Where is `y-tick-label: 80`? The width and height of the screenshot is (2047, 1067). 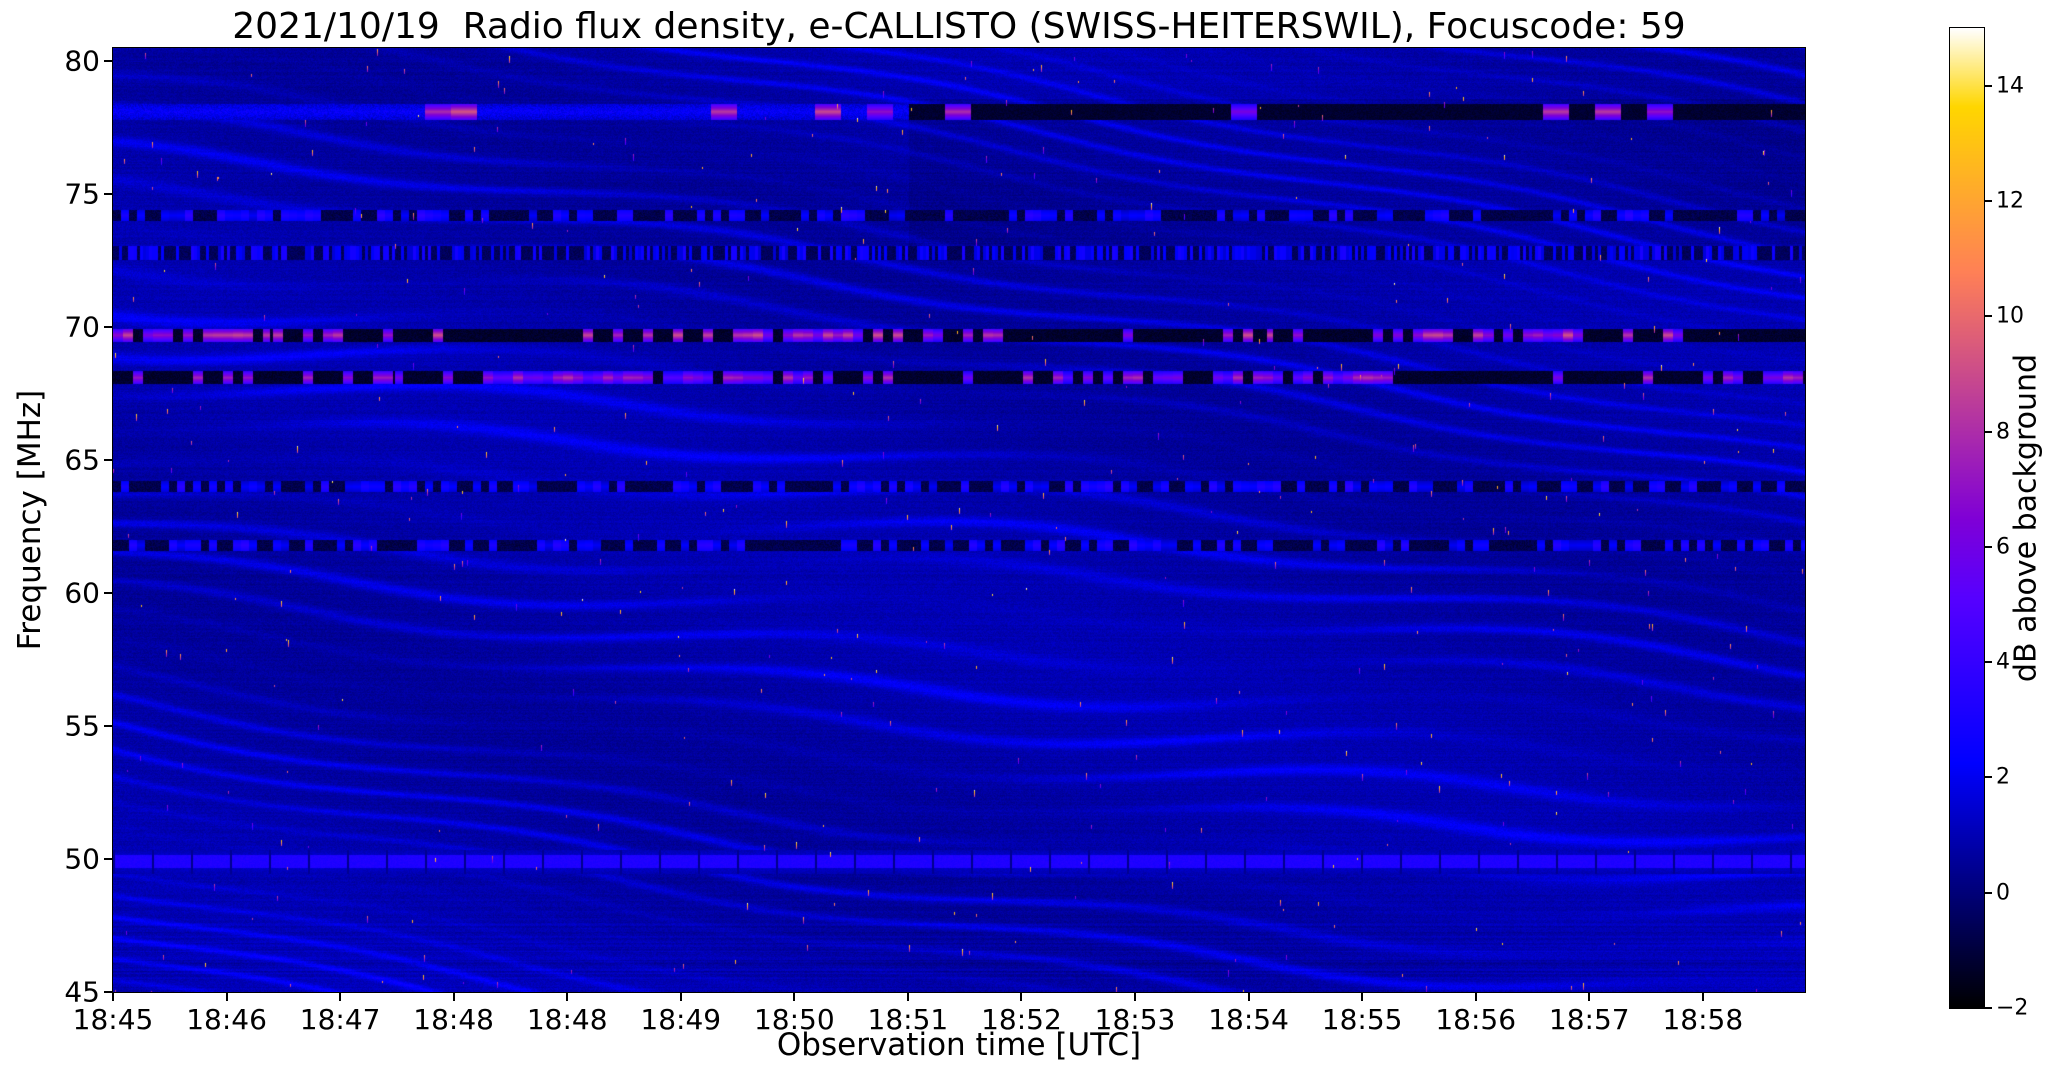
y-tick-label: 80 is located at coordinates (82, 61).